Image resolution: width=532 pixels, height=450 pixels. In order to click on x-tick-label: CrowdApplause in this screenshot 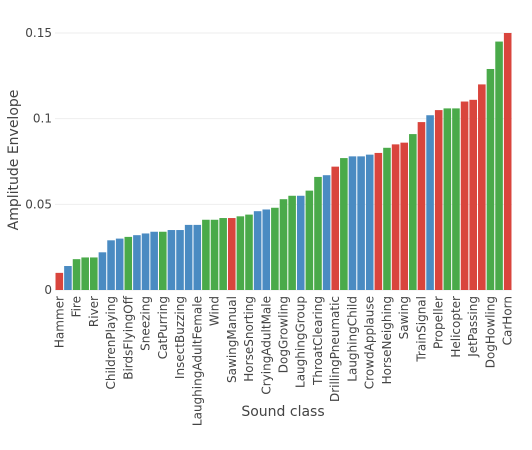, I will do `click(370, 342)`.